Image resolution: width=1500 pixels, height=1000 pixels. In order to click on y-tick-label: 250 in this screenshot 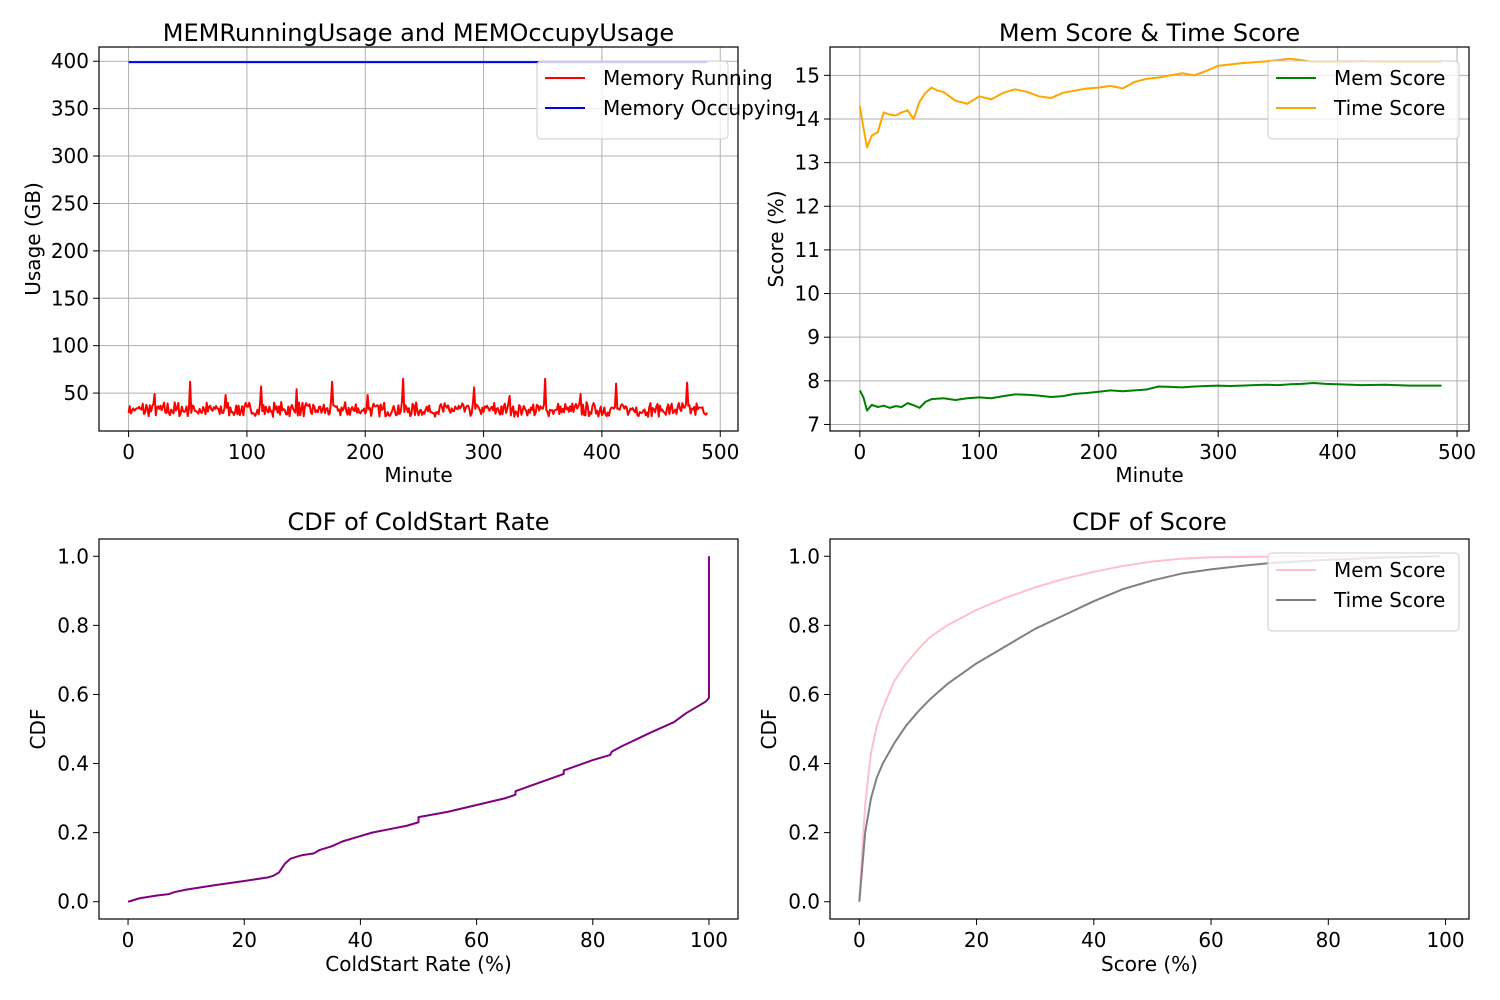, I will do `click(70, 203)`.